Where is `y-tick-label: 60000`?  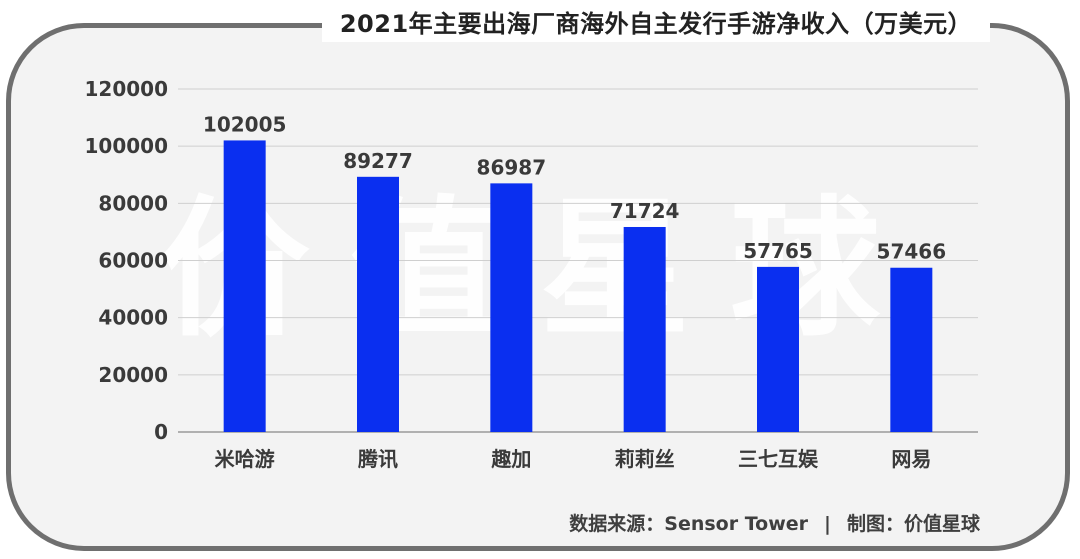
y-tick-label: 60000 is located at coordinates (133, 261).